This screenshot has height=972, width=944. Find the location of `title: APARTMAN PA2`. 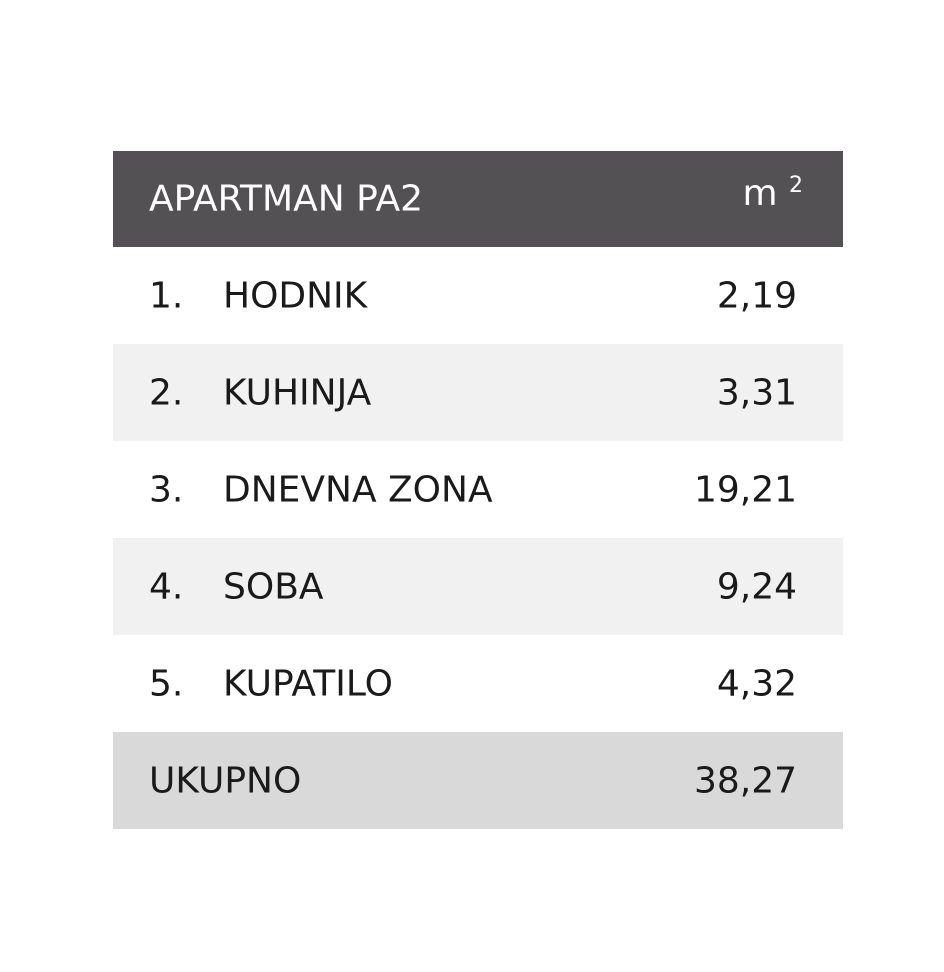

title: APARTMAN PA2 is located at coordinates (286, 199).